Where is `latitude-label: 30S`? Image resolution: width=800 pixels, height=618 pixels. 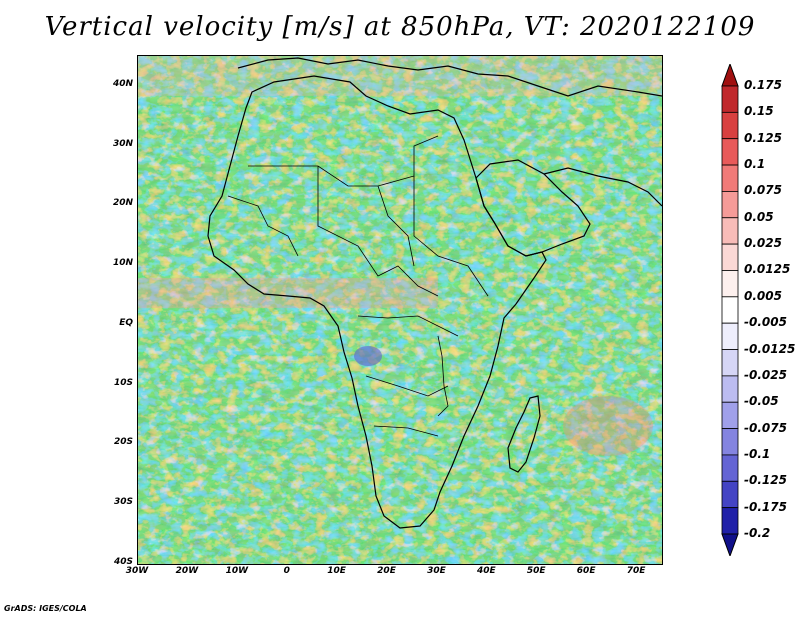
latitude-label: 30S is located at coordinates (123, 502).